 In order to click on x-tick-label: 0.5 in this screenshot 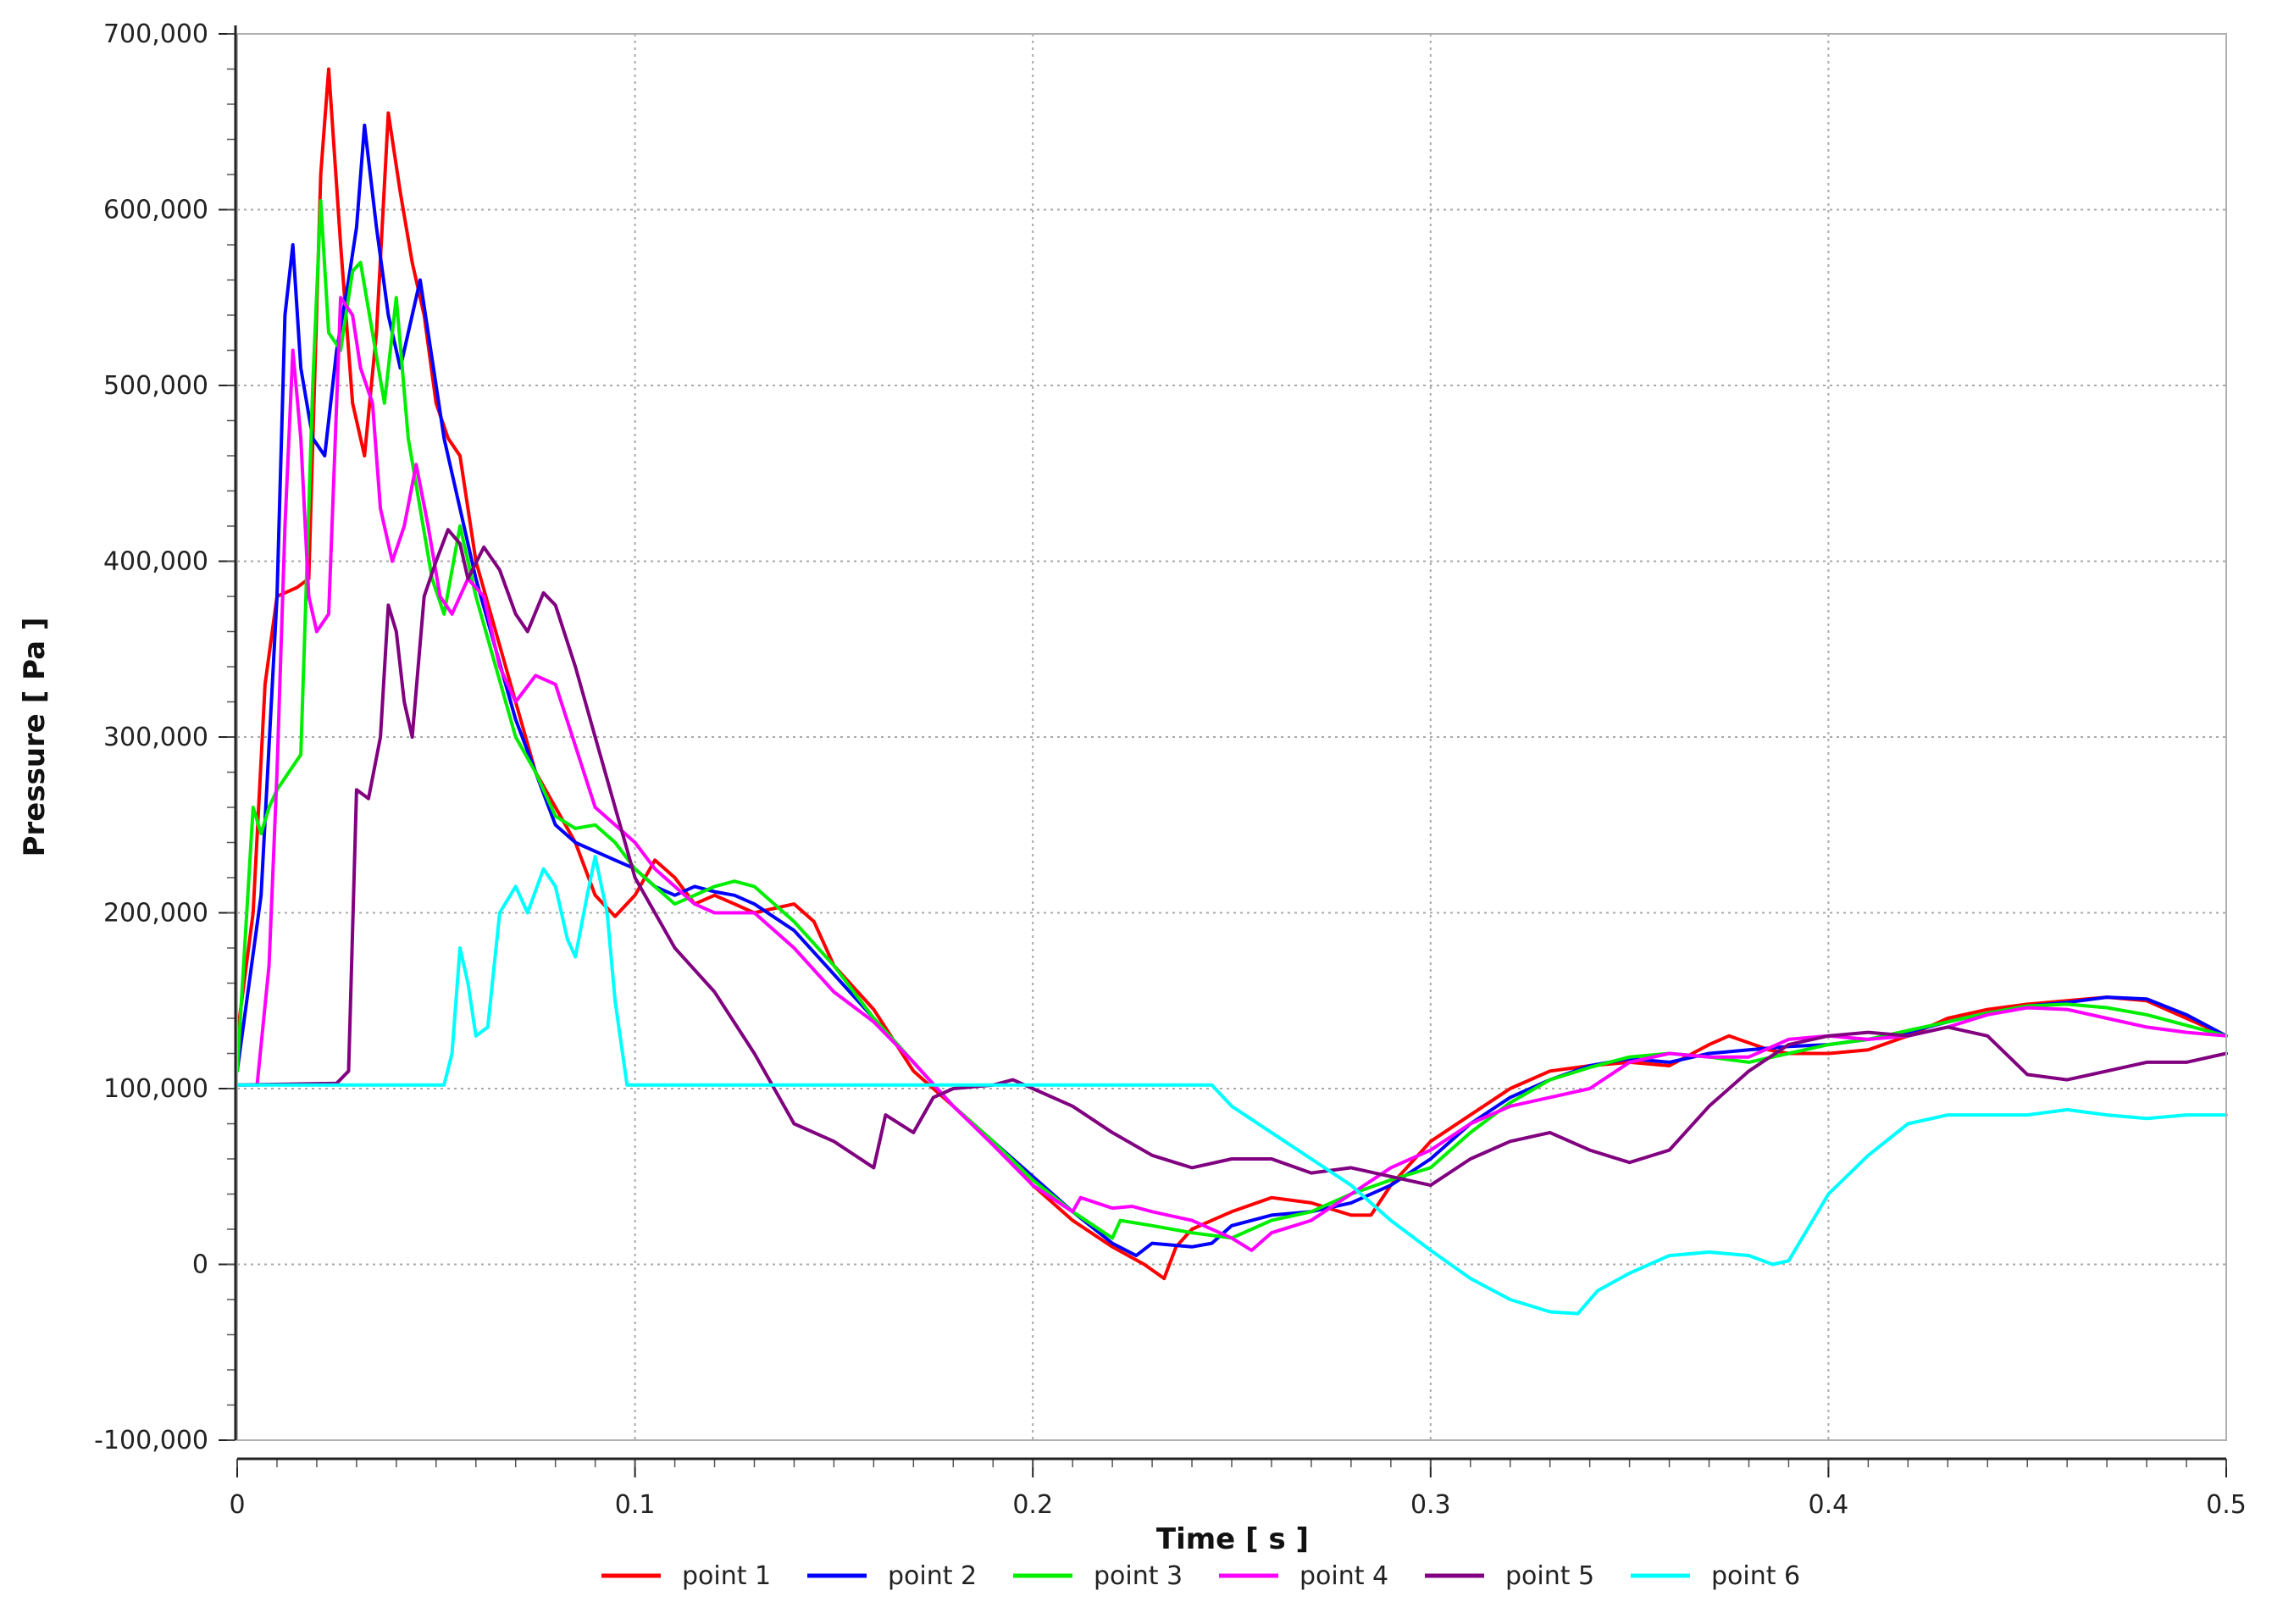, I will do `click(2226, 1505)`.